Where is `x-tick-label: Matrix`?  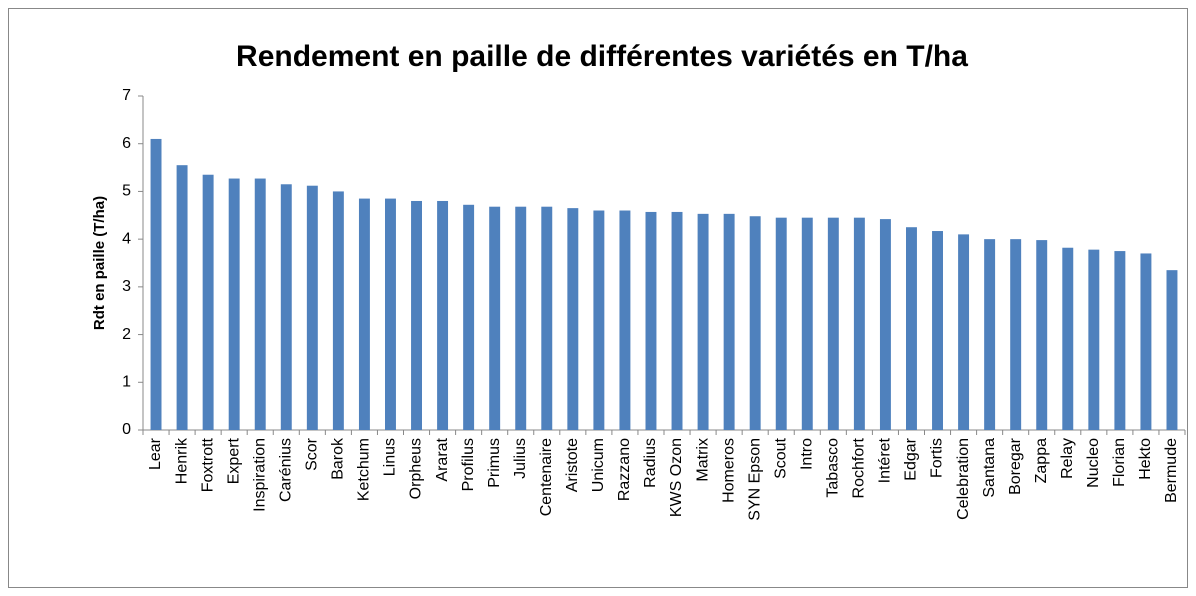 x-tick-label: Matrix is located at coordinates (702, 460).